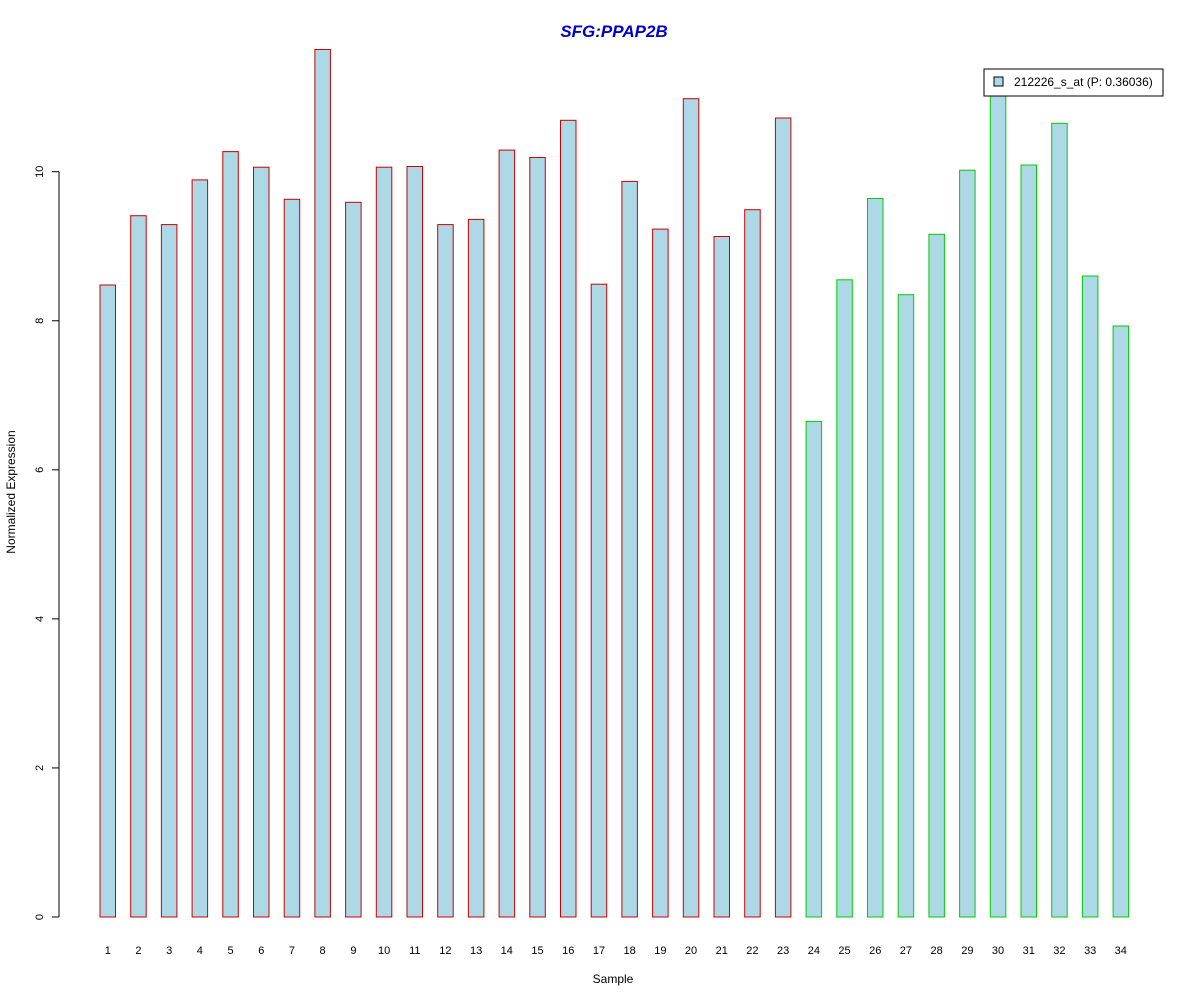  What do you see at coordinates (537, 951) in the screenshot?
I see `x-tick-label: 15` at bounding box center [537, 951].